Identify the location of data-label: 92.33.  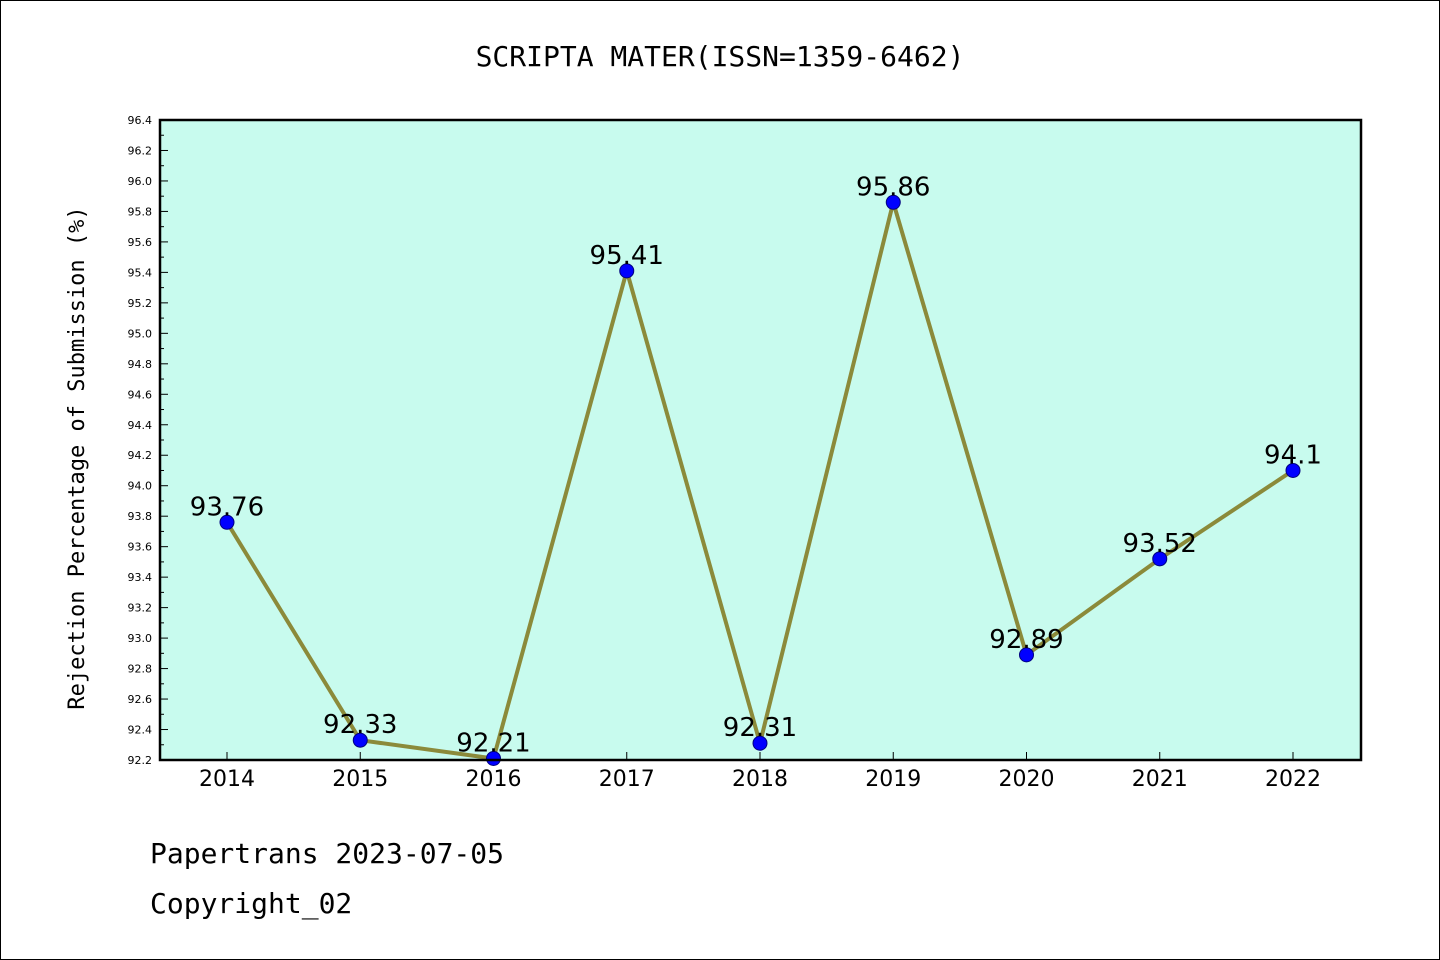
(360, 725).